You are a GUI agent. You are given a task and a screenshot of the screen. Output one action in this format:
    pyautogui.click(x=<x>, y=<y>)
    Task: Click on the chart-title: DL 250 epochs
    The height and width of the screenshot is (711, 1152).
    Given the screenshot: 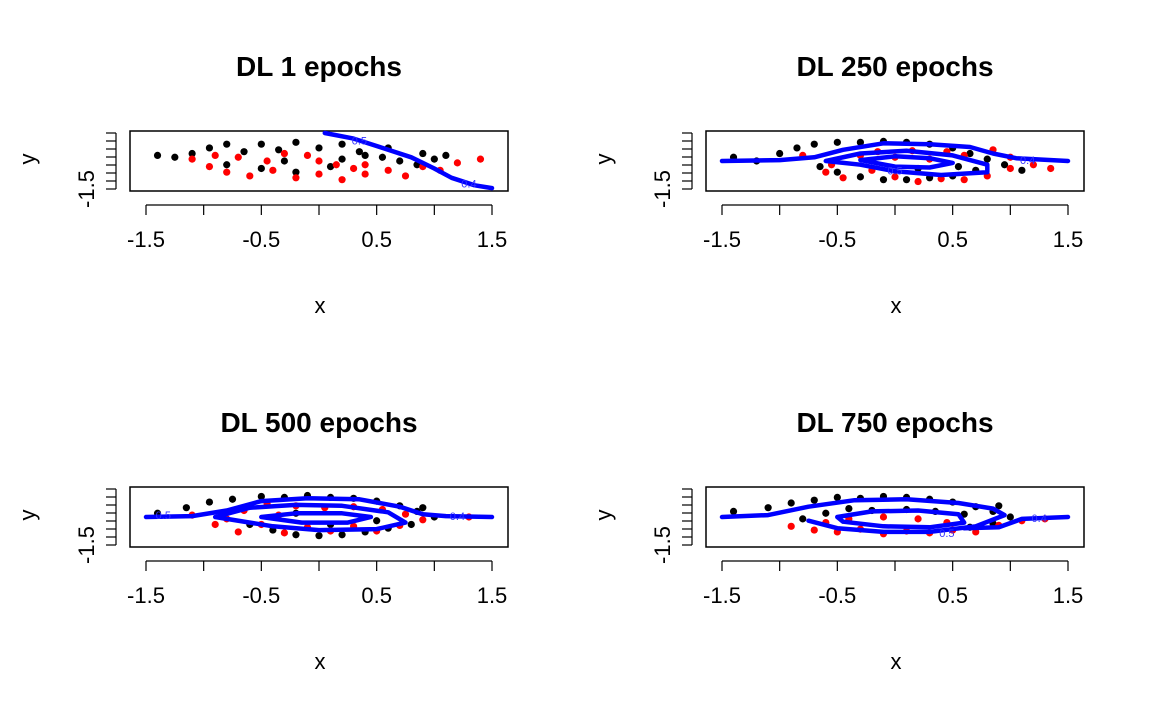 What is the action you would take?
    pyautogui.click(x=894, y=66)
    